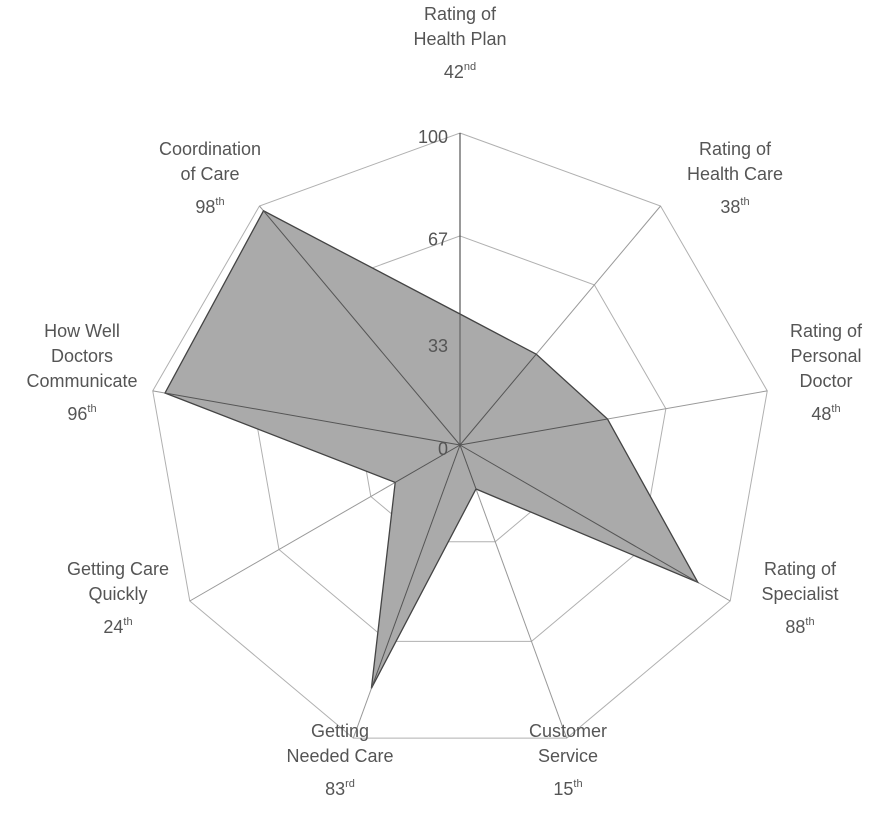 The image size is (882, 828). I want to click on label-line: Service, so click(568, 756).